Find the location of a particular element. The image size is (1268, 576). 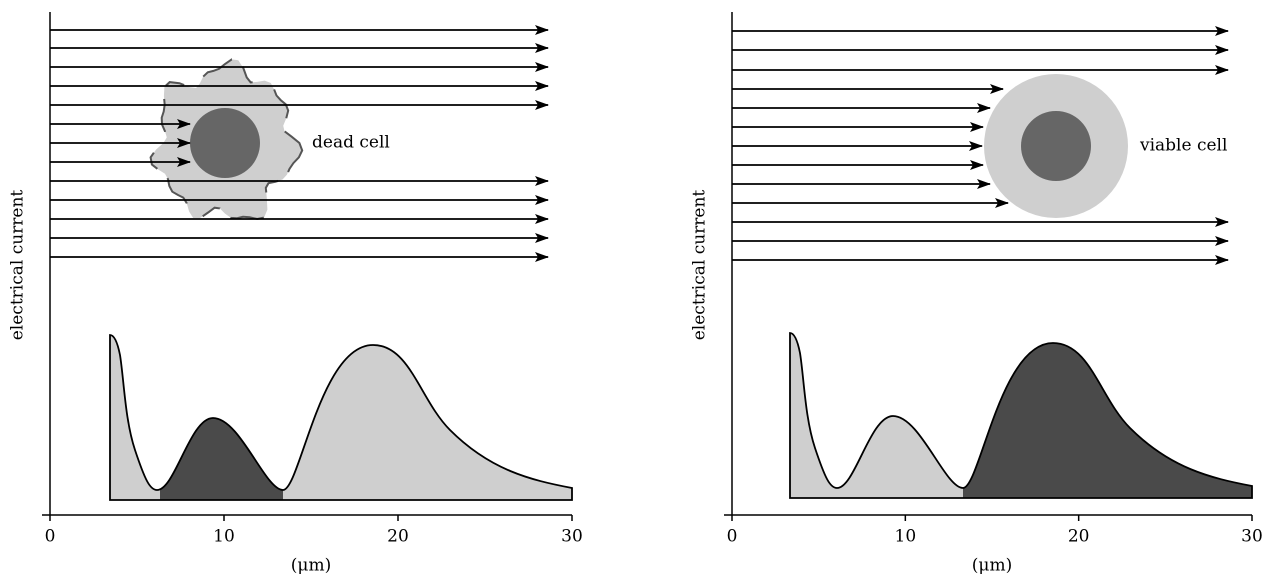

cell-label: viable cell is located at coordinates (1183, 146).